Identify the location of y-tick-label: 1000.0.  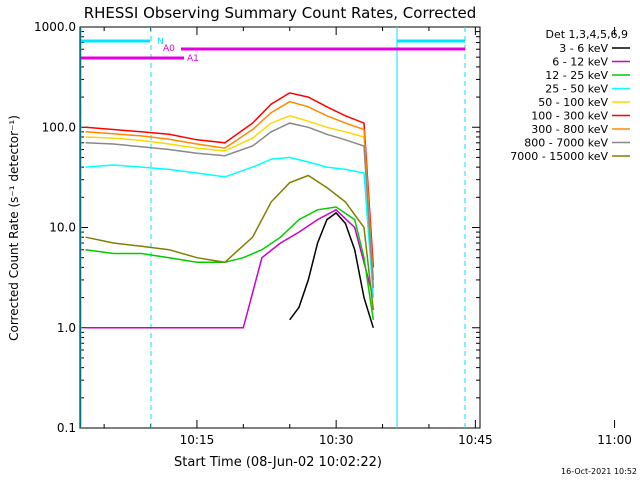
(55, 27).